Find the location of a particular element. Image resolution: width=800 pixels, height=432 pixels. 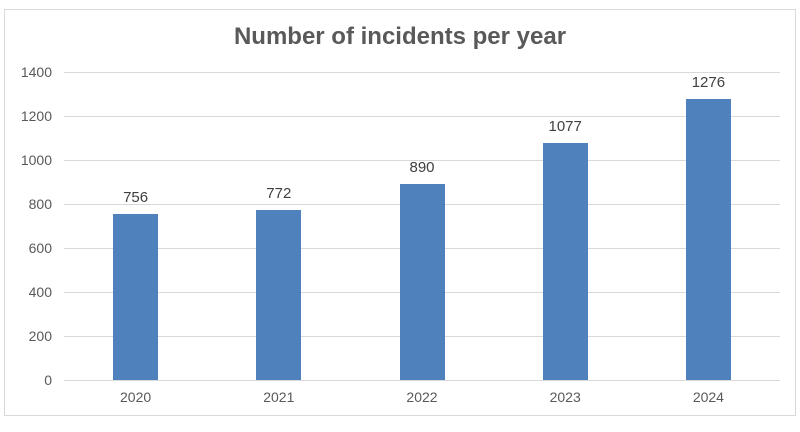

x-tick-label: 2022 is located at coordinates (422, 397).